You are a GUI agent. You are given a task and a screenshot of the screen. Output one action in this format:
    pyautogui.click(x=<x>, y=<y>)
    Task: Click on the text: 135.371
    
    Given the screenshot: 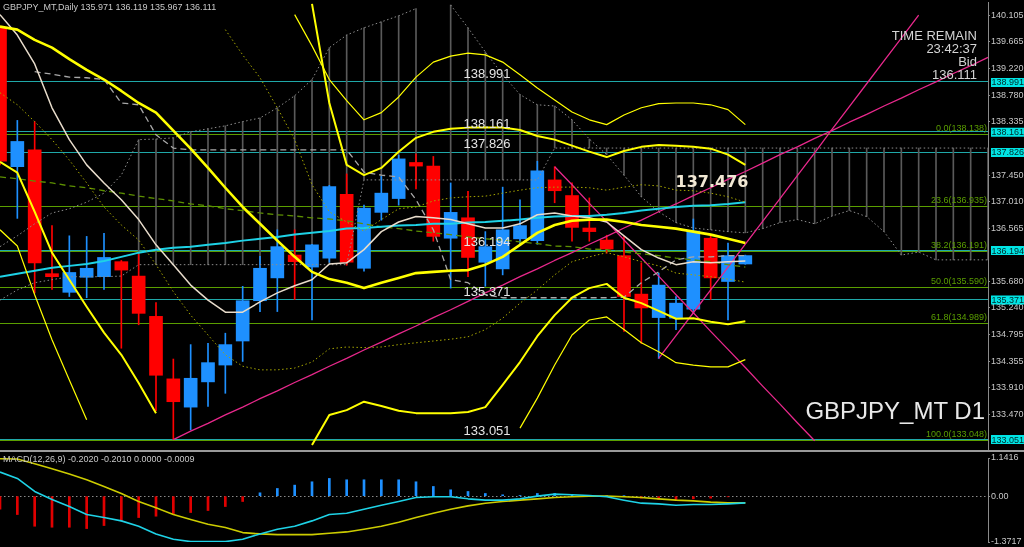 What is the action you would take?
    pyautogui.click(x=1007, y=300)
    